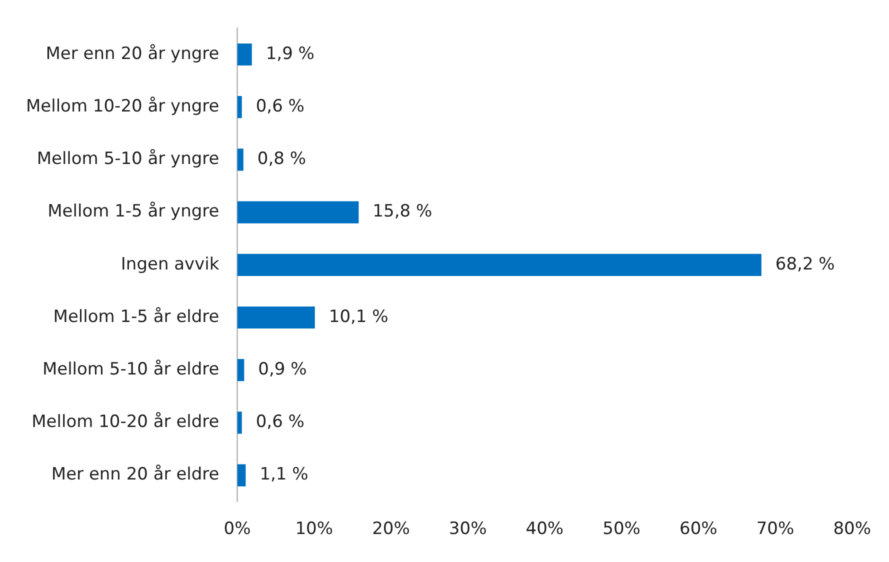 This screenshot has width=889, height=562. I want to click on y-tick-label: Ingen avvik, so click(170, 264).